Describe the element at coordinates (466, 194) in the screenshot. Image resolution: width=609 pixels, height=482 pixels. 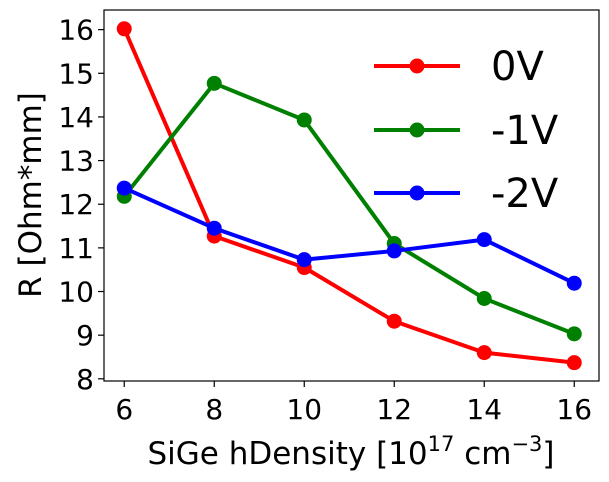
I see `legend-entry: -2V` at that location.